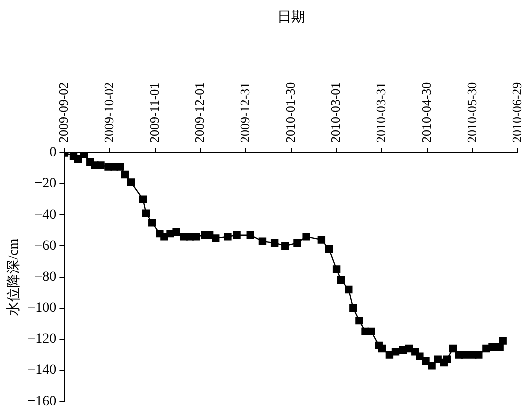 The width and height of the screenshot is (524, 413). Describe the element at coordinates (290, 112) in the screenshot. I see `x-tick-label: 2010-01-30` at that location.